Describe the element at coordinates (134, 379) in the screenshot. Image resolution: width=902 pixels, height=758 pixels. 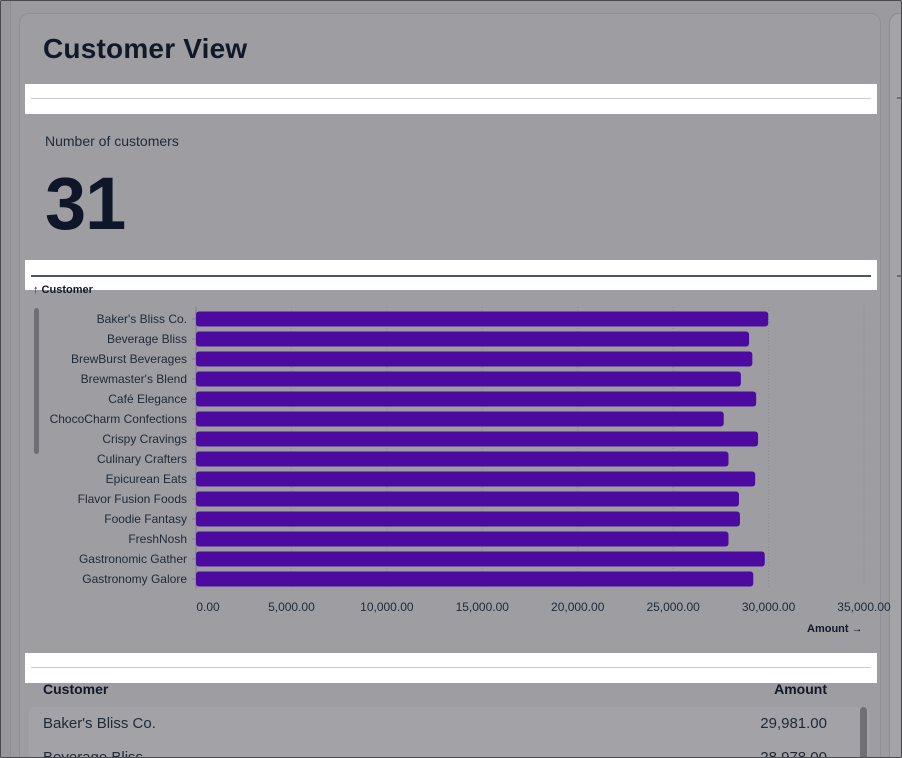
I see `category-label: Brewmaster's Blend` at that location.